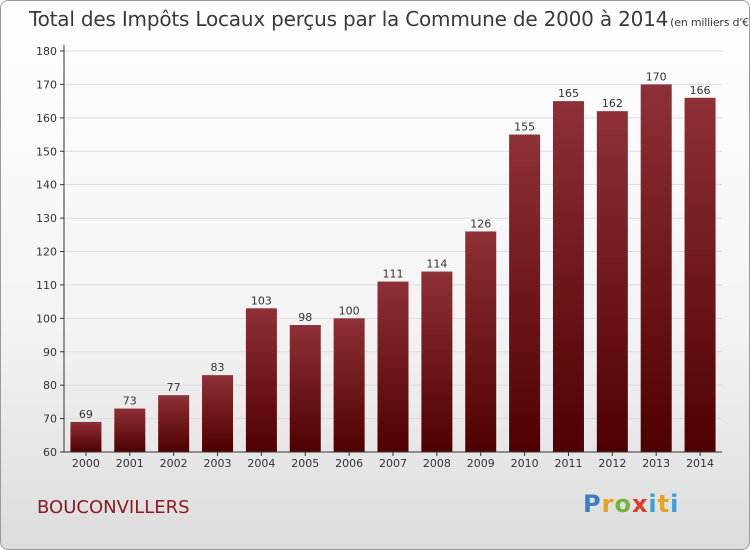 This screenshot has height=550, width=750. What do you see at coordinates (46, 252) in the screenshot?
I see `y-tick-label: 120` at bounding box center [46, 252].